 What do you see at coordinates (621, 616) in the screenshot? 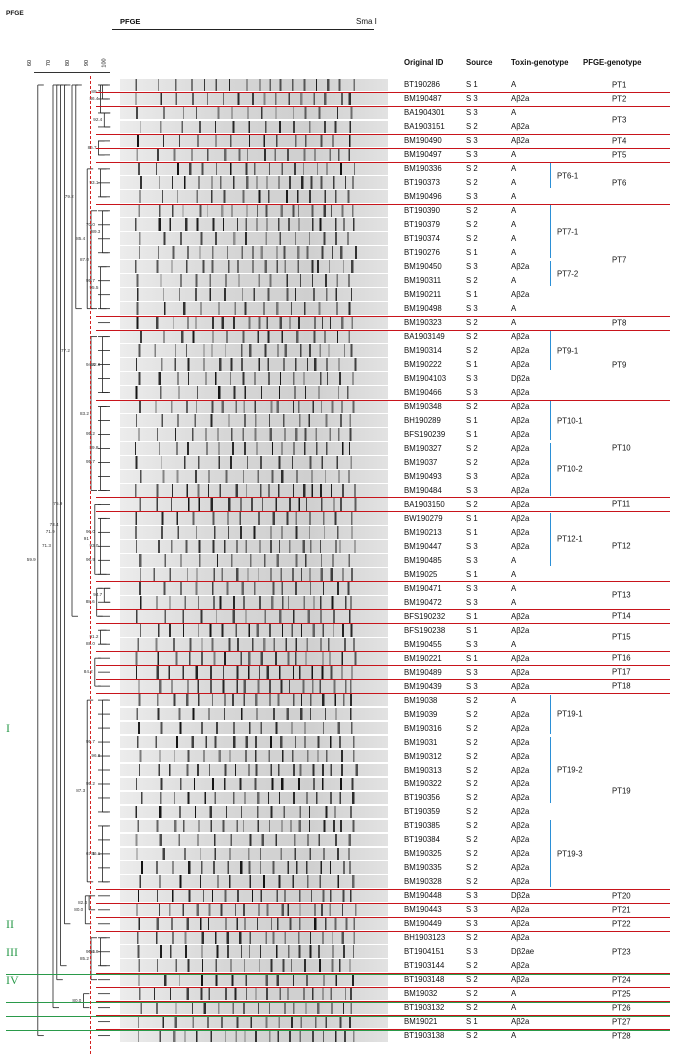
I see `pfge-genotype-label: PT14` at bounding box center [621, 616].